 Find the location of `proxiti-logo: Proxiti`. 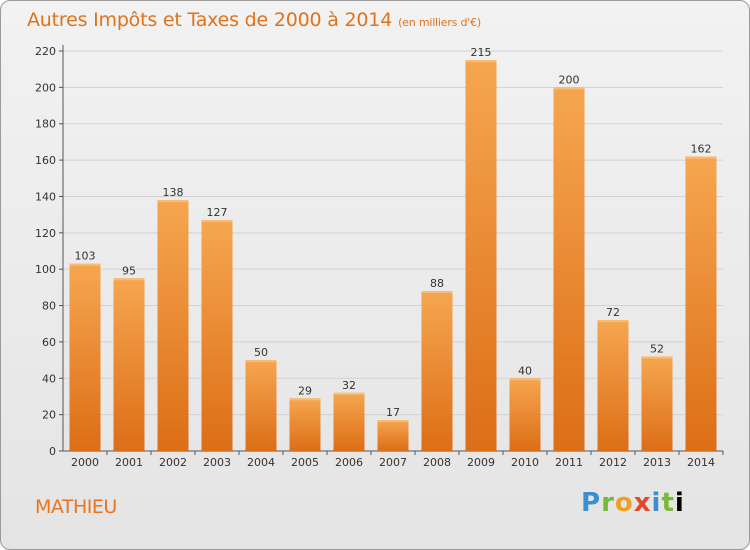

proxiti-logo: Proxiti is located at coordinates (633, 503).